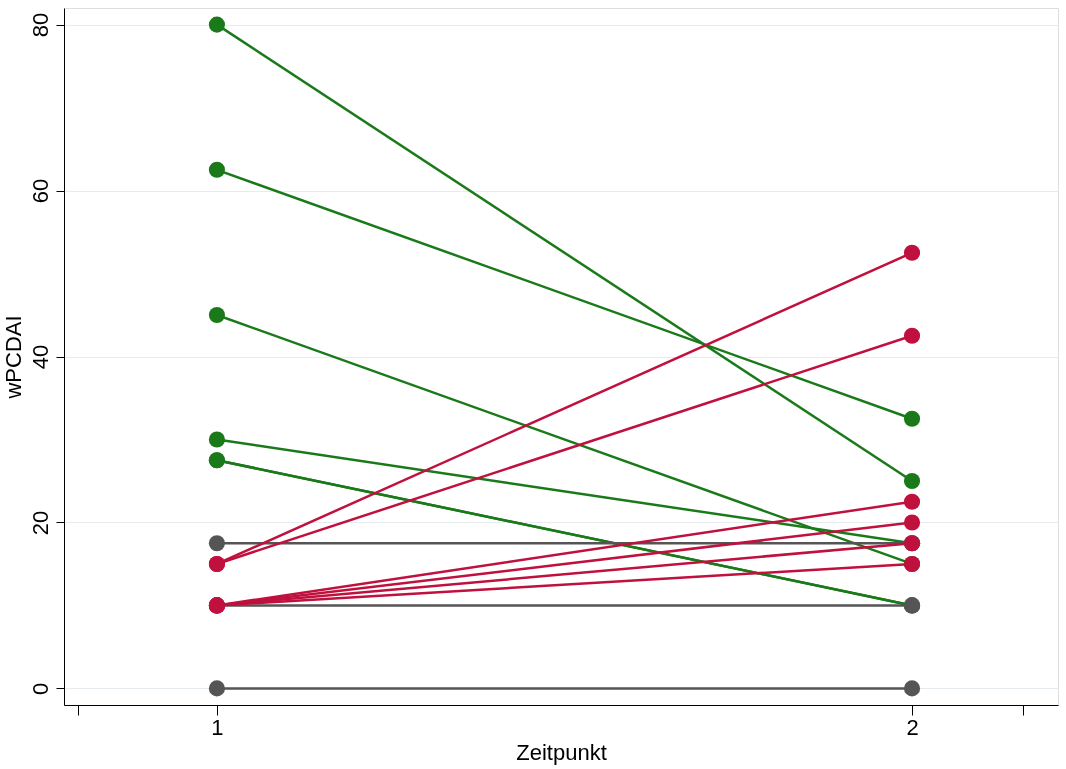 This screenshot has height=769, width=1066. I want to click on y-tick-label: 0, so click(40, 689).